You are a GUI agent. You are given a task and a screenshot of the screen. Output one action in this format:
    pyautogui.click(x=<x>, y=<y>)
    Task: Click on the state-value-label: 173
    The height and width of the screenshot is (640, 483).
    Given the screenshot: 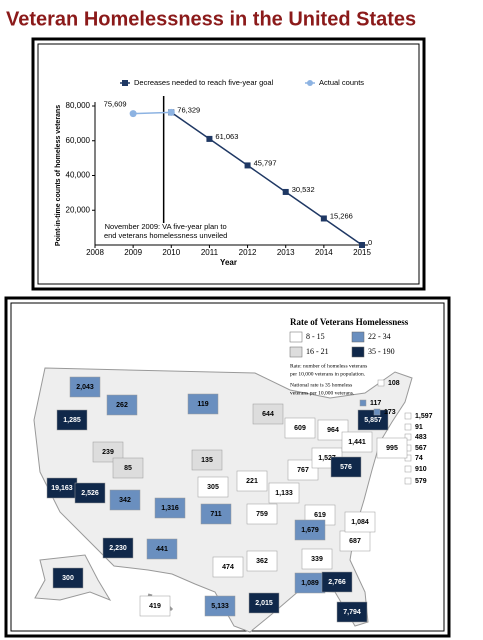 What is the action you would take?
    pyautogui.click(x=390, y=412)
    